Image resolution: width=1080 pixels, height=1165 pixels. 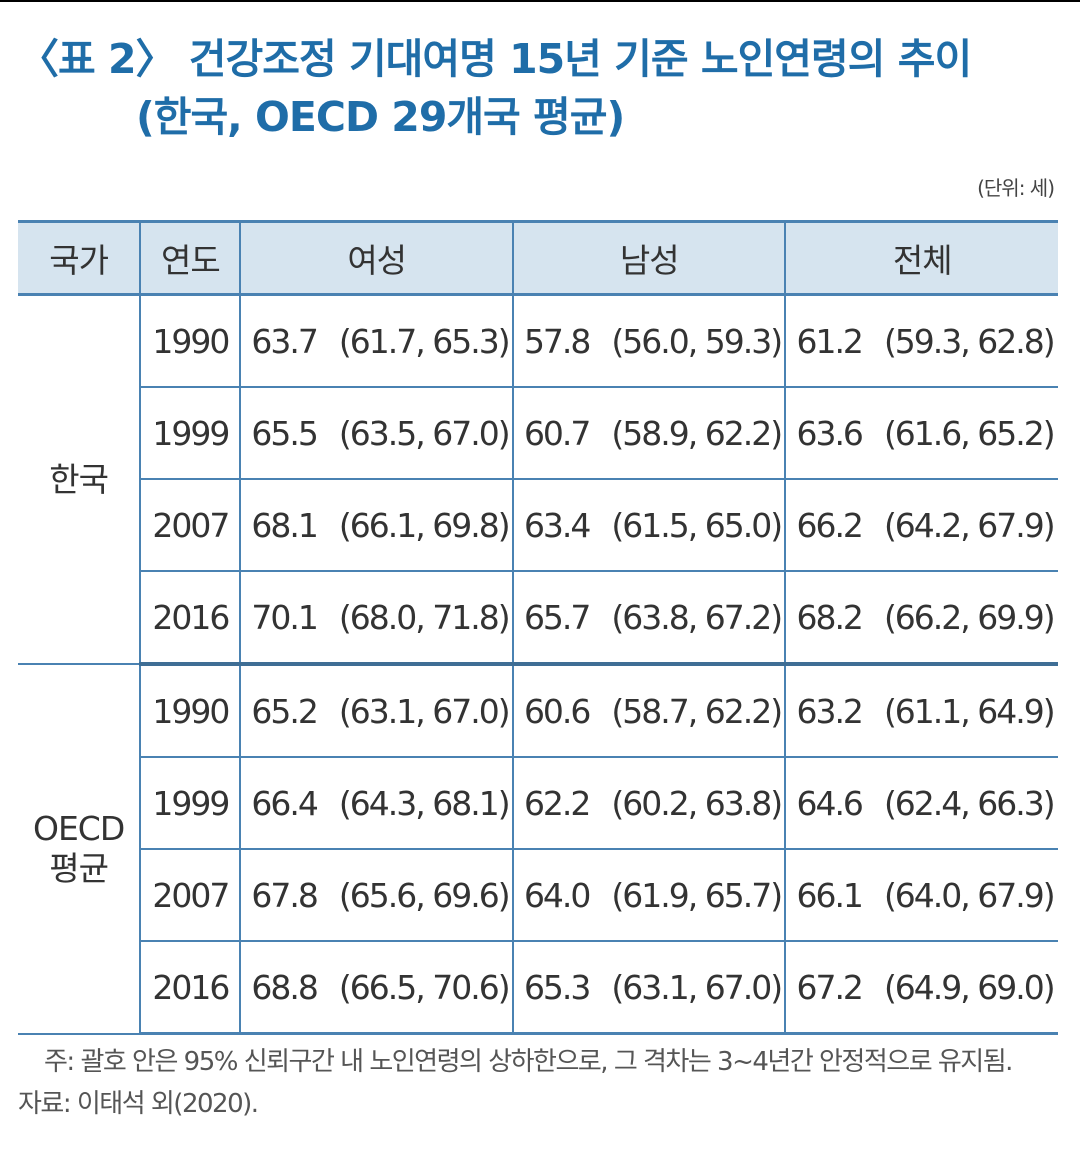 I want to click on country-cell: 한국, so click(x=79, y=479).